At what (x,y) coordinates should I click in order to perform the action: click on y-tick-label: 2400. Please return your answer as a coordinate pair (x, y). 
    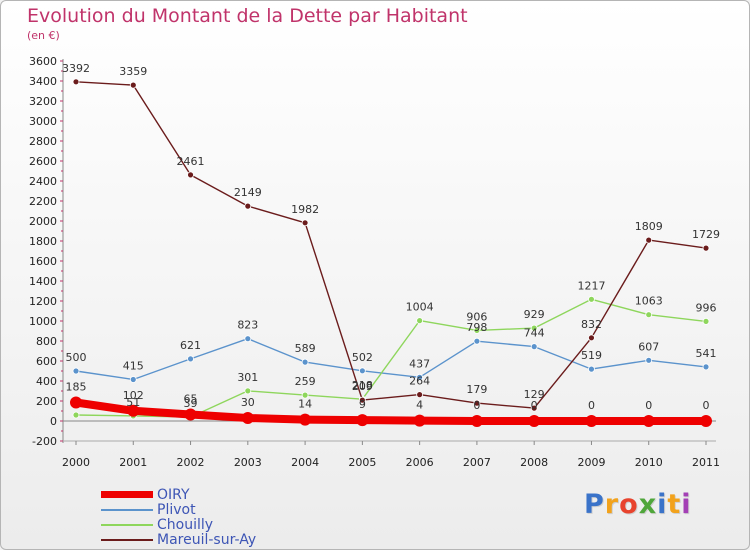
    Looking at the image, I should click on (43, 181).